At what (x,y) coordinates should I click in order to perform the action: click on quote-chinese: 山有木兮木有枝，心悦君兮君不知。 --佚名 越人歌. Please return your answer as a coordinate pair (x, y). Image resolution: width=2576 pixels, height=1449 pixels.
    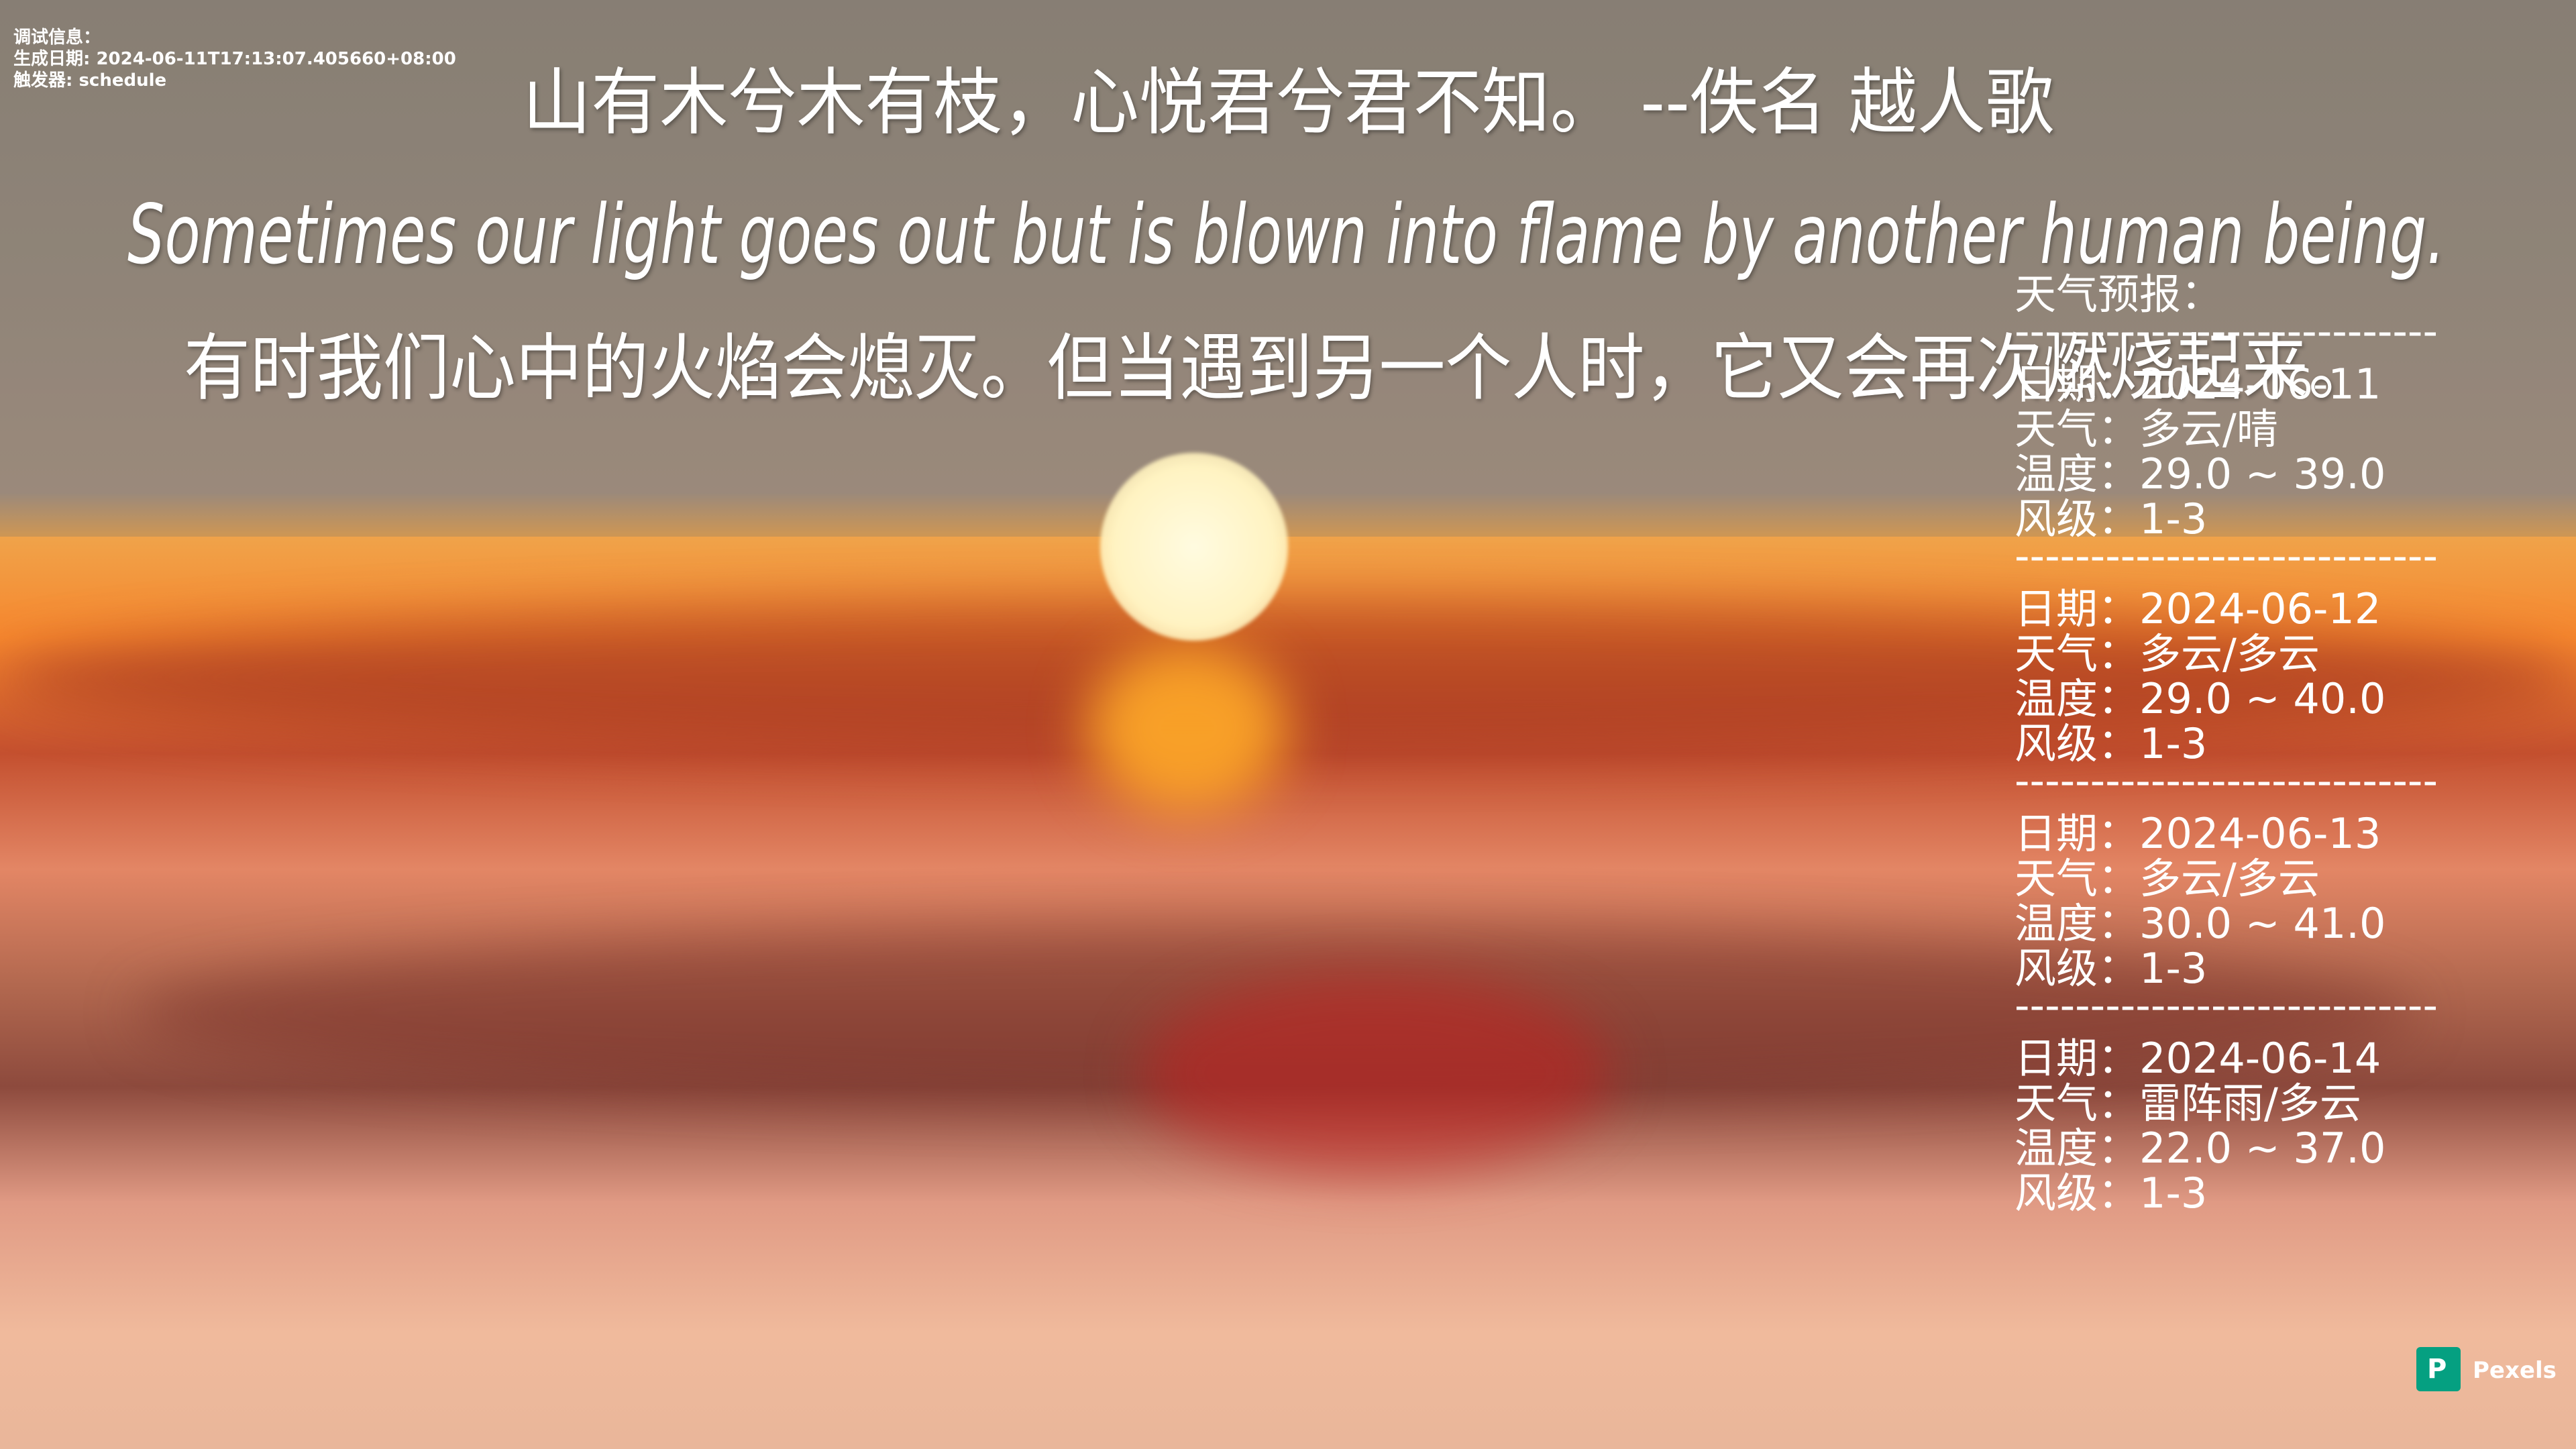
    Looking at the image, I should click on (1288, 103).